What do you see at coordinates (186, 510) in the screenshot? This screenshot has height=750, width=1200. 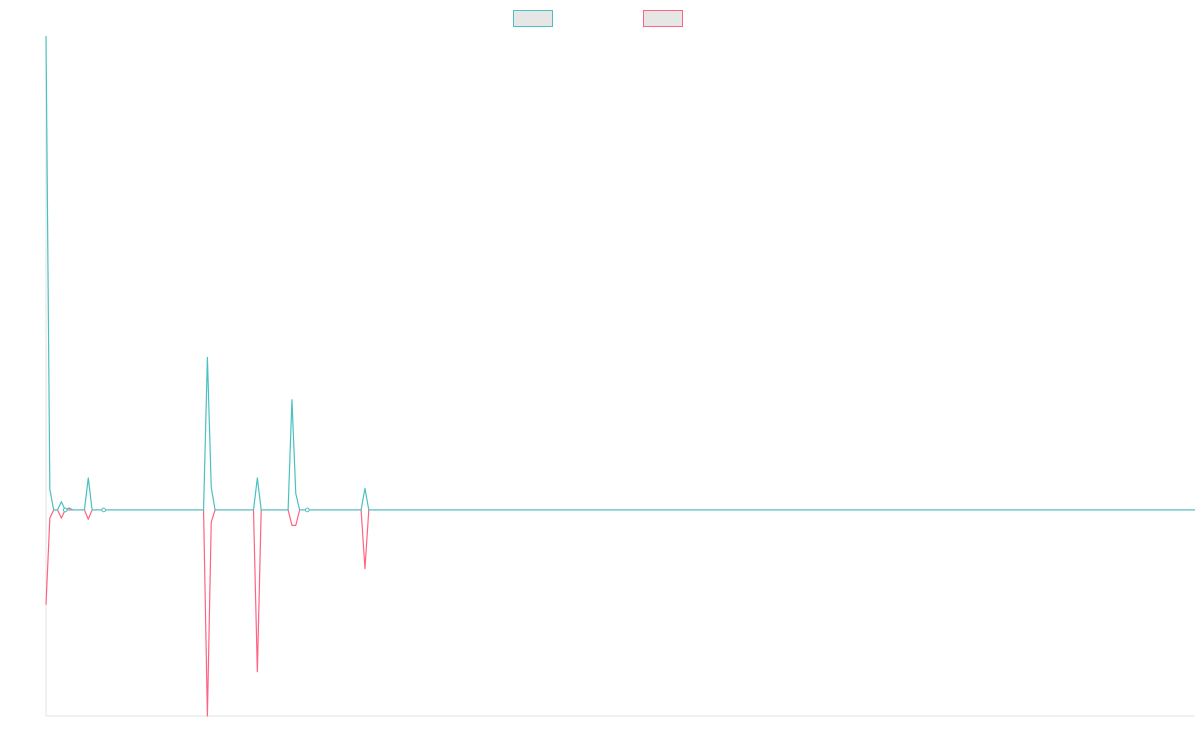 I see `chart-marker-layer` at bounding box center [186, 510].